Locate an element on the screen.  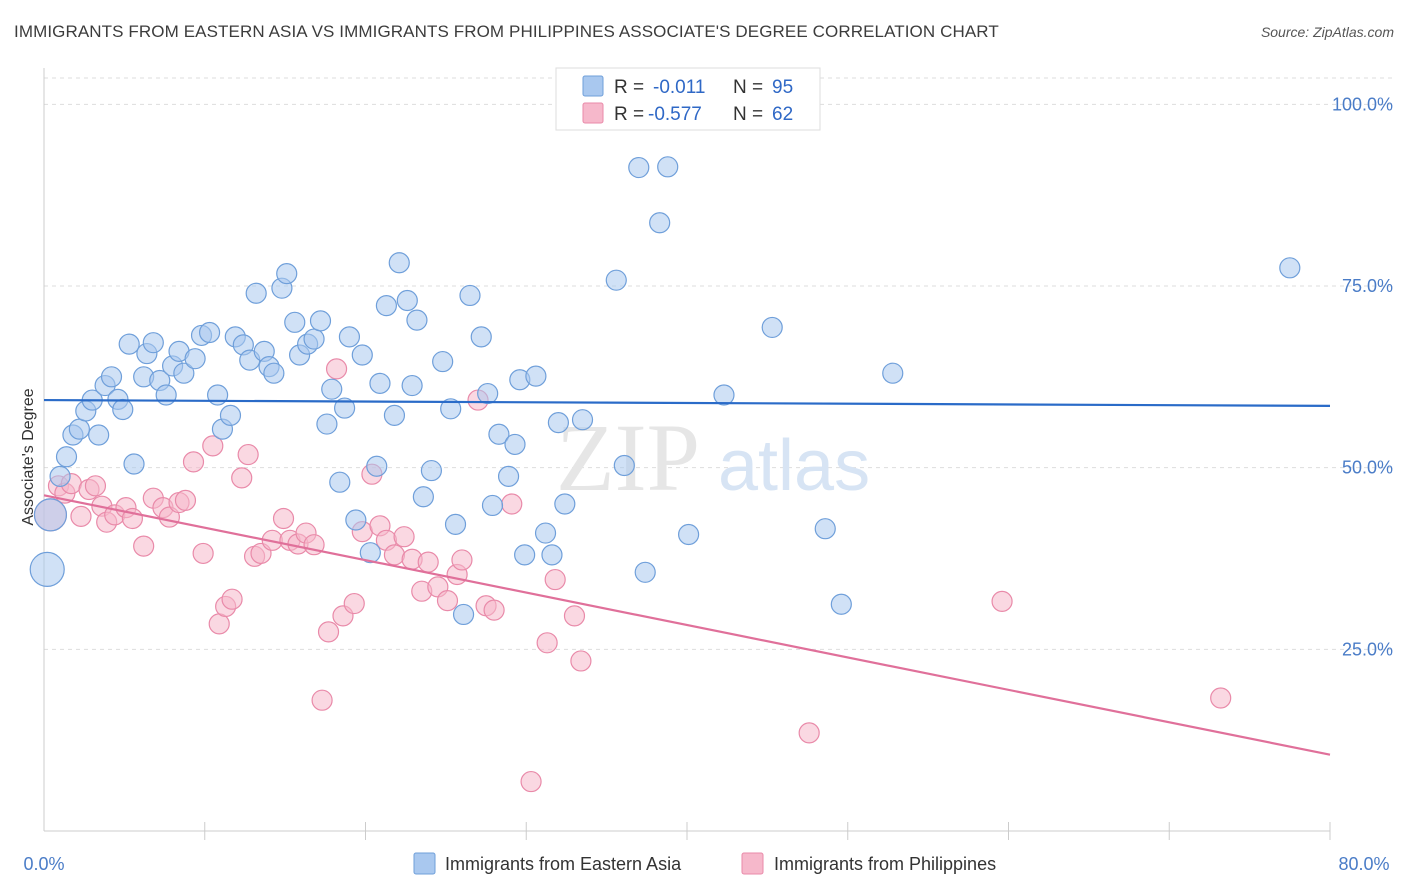
legend-swatch-blue is located at coordinates (593, 86).